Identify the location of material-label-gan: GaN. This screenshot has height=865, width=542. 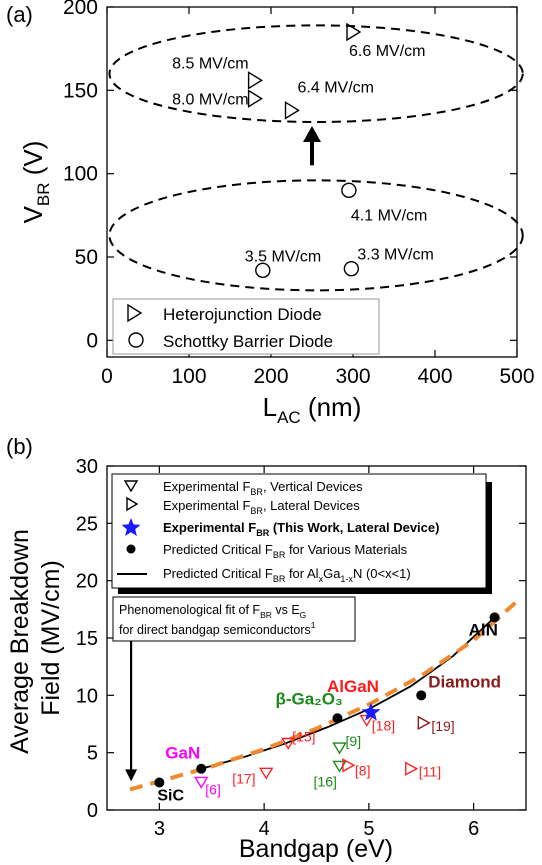
(182, 753).